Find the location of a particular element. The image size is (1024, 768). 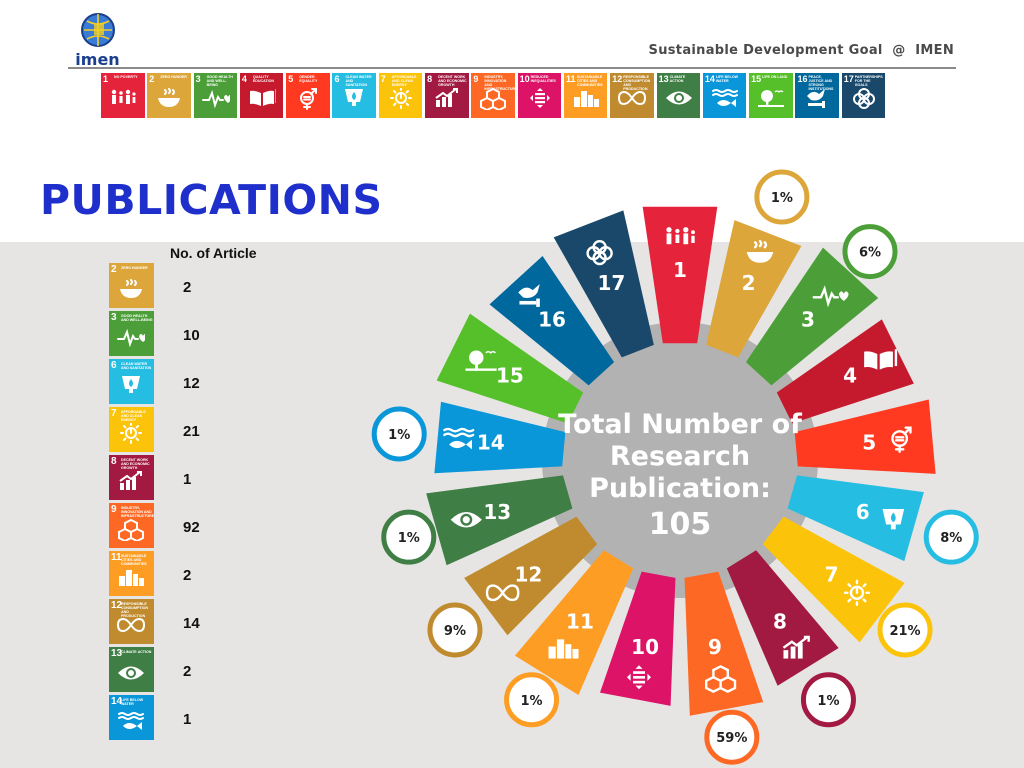

percent-label: 59% is located at coordinates (731, 738).